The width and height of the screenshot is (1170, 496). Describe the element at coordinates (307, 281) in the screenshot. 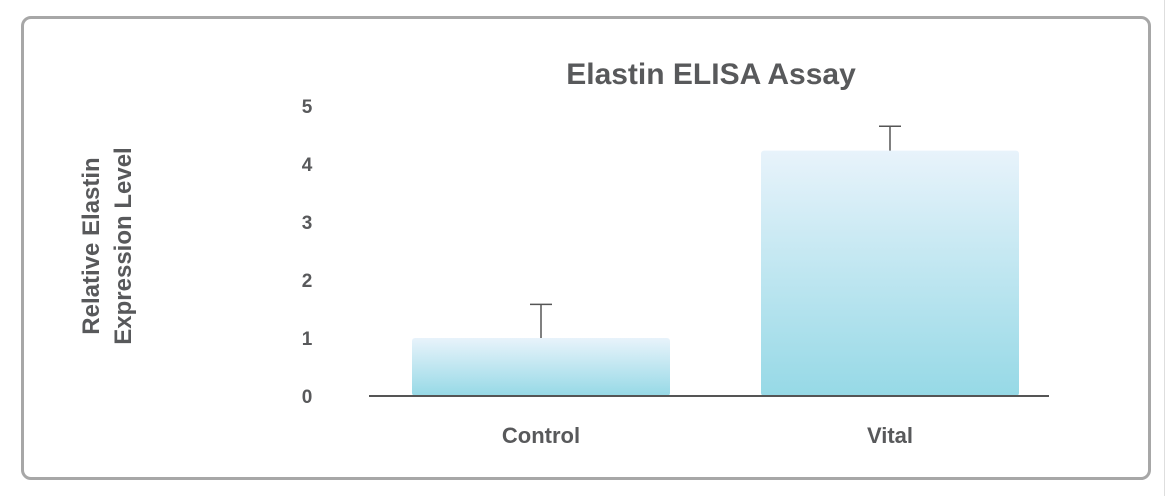

I see `y-tick-label-2: 2` at that location.